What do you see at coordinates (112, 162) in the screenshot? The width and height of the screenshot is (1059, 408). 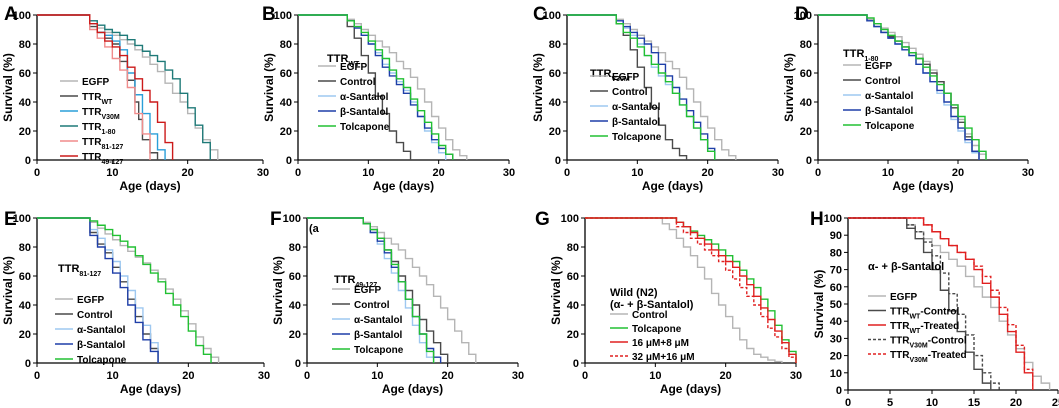 I see `legend-label-sub: 49-127` at bounding box center [112, 162].